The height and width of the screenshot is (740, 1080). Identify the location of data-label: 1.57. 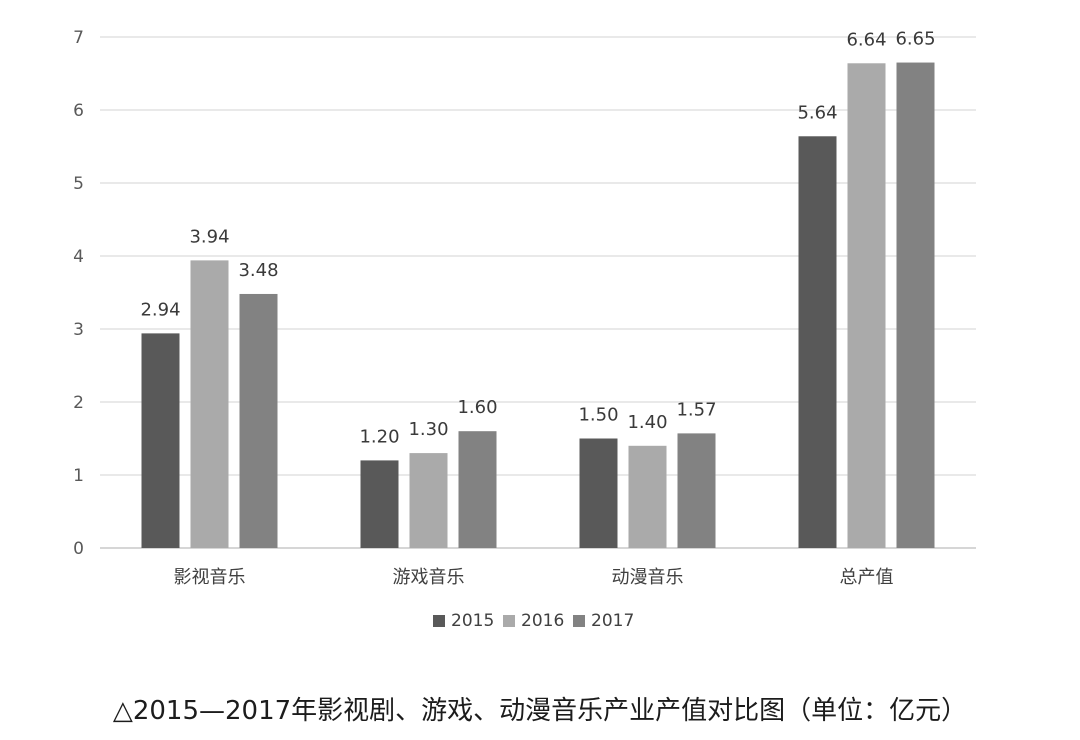
(696, 409).